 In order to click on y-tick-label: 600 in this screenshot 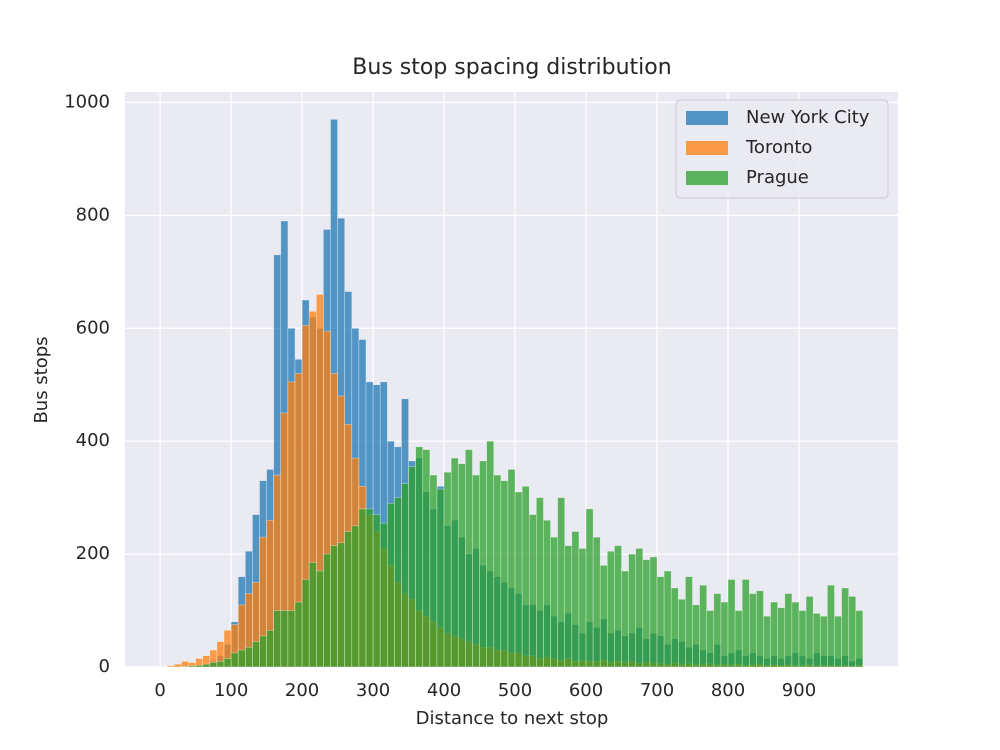, I will do `click(93, 327)`.